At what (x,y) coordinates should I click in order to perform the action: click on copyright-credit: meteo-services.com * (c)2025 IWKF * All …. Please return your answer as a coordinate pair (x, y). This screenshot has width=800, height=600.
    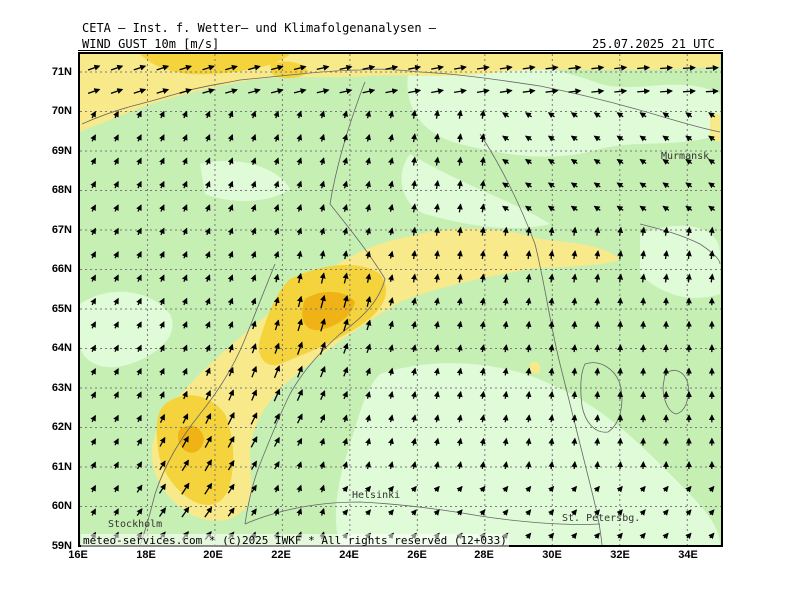
    Looking at the image, I should click on (295, 540).